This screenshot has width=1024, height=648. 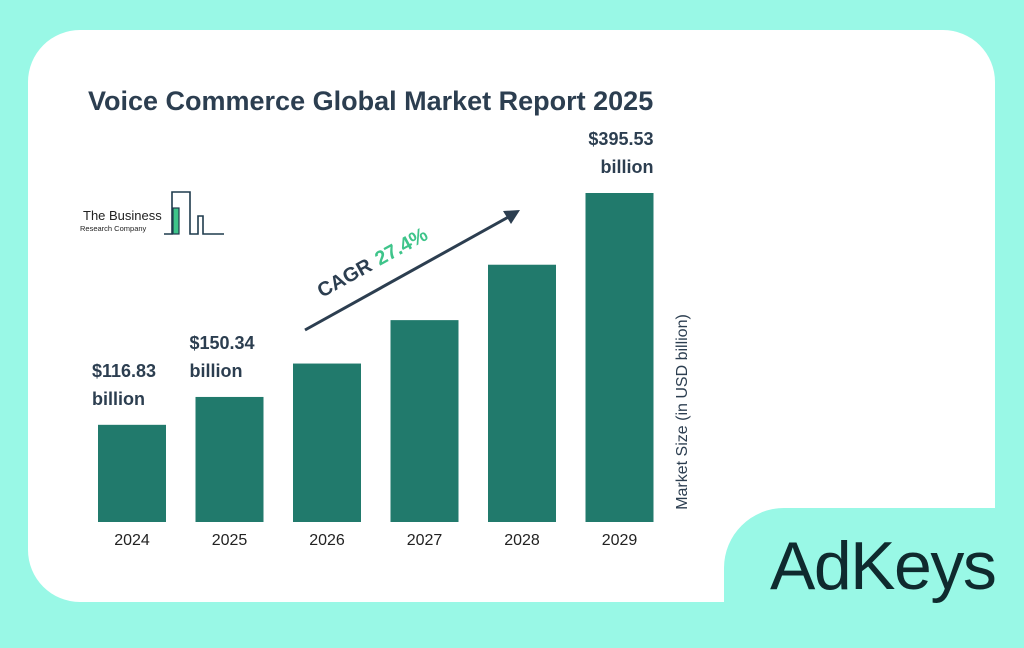 I want to click on brand-tab, so click(x=874, y=578).